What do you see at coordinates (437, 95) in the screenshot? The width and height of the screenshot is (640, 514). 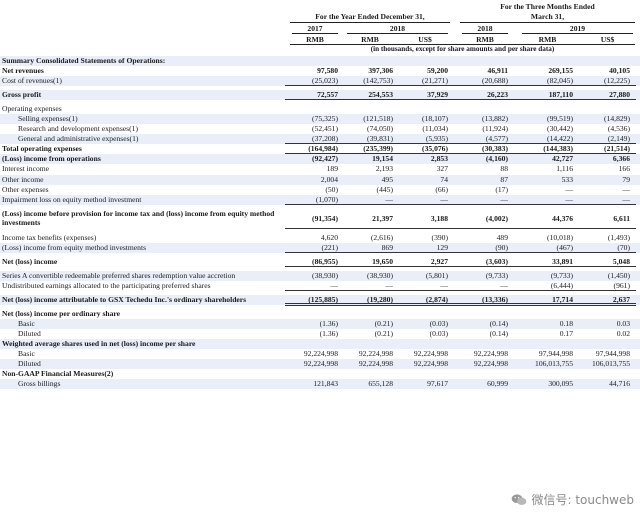 I see `cell-value: 37,929` at bounding box center [437, 95].